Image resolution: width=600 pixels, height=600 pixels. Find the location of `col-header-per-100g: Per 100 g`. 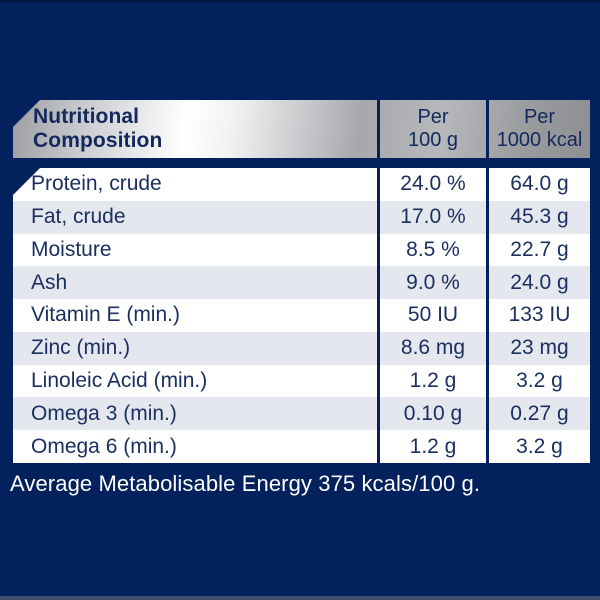

col-header-per-100g: Per 100 g is located at coordinates (431, 129).